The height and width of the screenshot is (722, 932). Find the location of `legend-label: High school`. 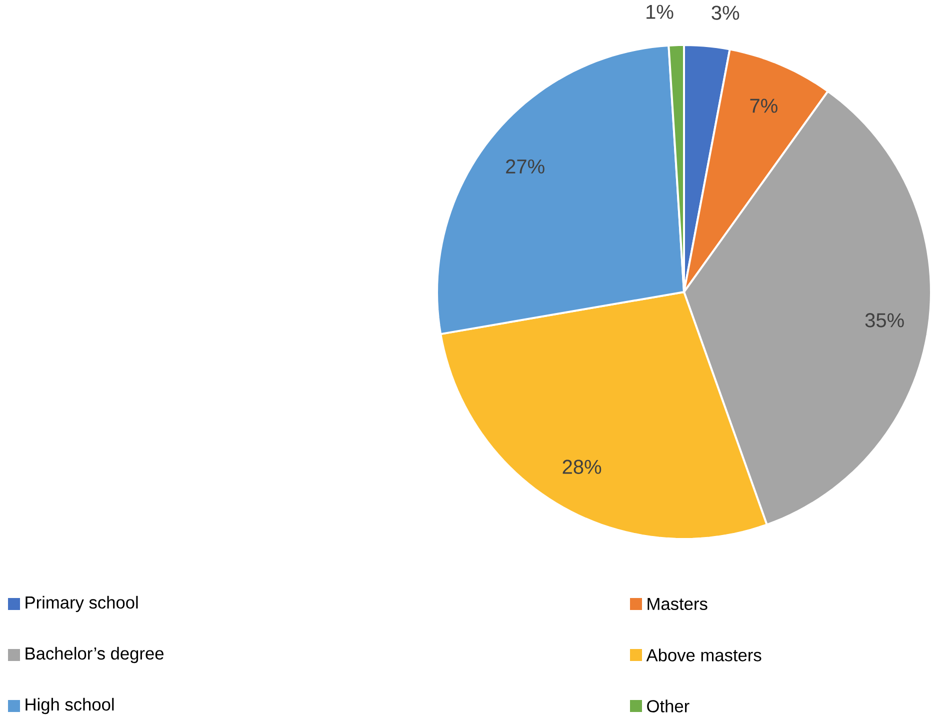

legend-label: High school is located at coordinates (70, 706).